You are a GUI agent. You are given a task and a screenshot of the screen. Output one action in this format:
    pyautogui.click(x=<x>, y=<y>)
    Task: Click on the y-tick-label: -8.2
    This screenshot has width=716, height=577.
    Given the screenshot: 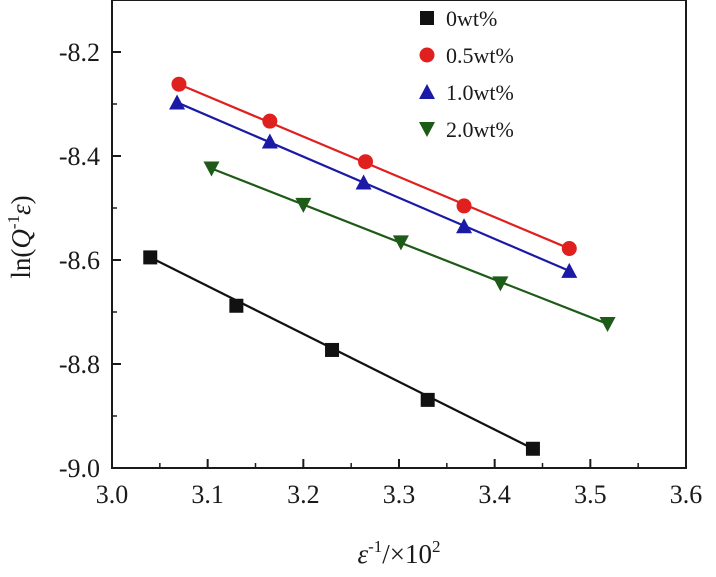 What is the action you would take?
    pyautogui.click(x=79, y=52)
    